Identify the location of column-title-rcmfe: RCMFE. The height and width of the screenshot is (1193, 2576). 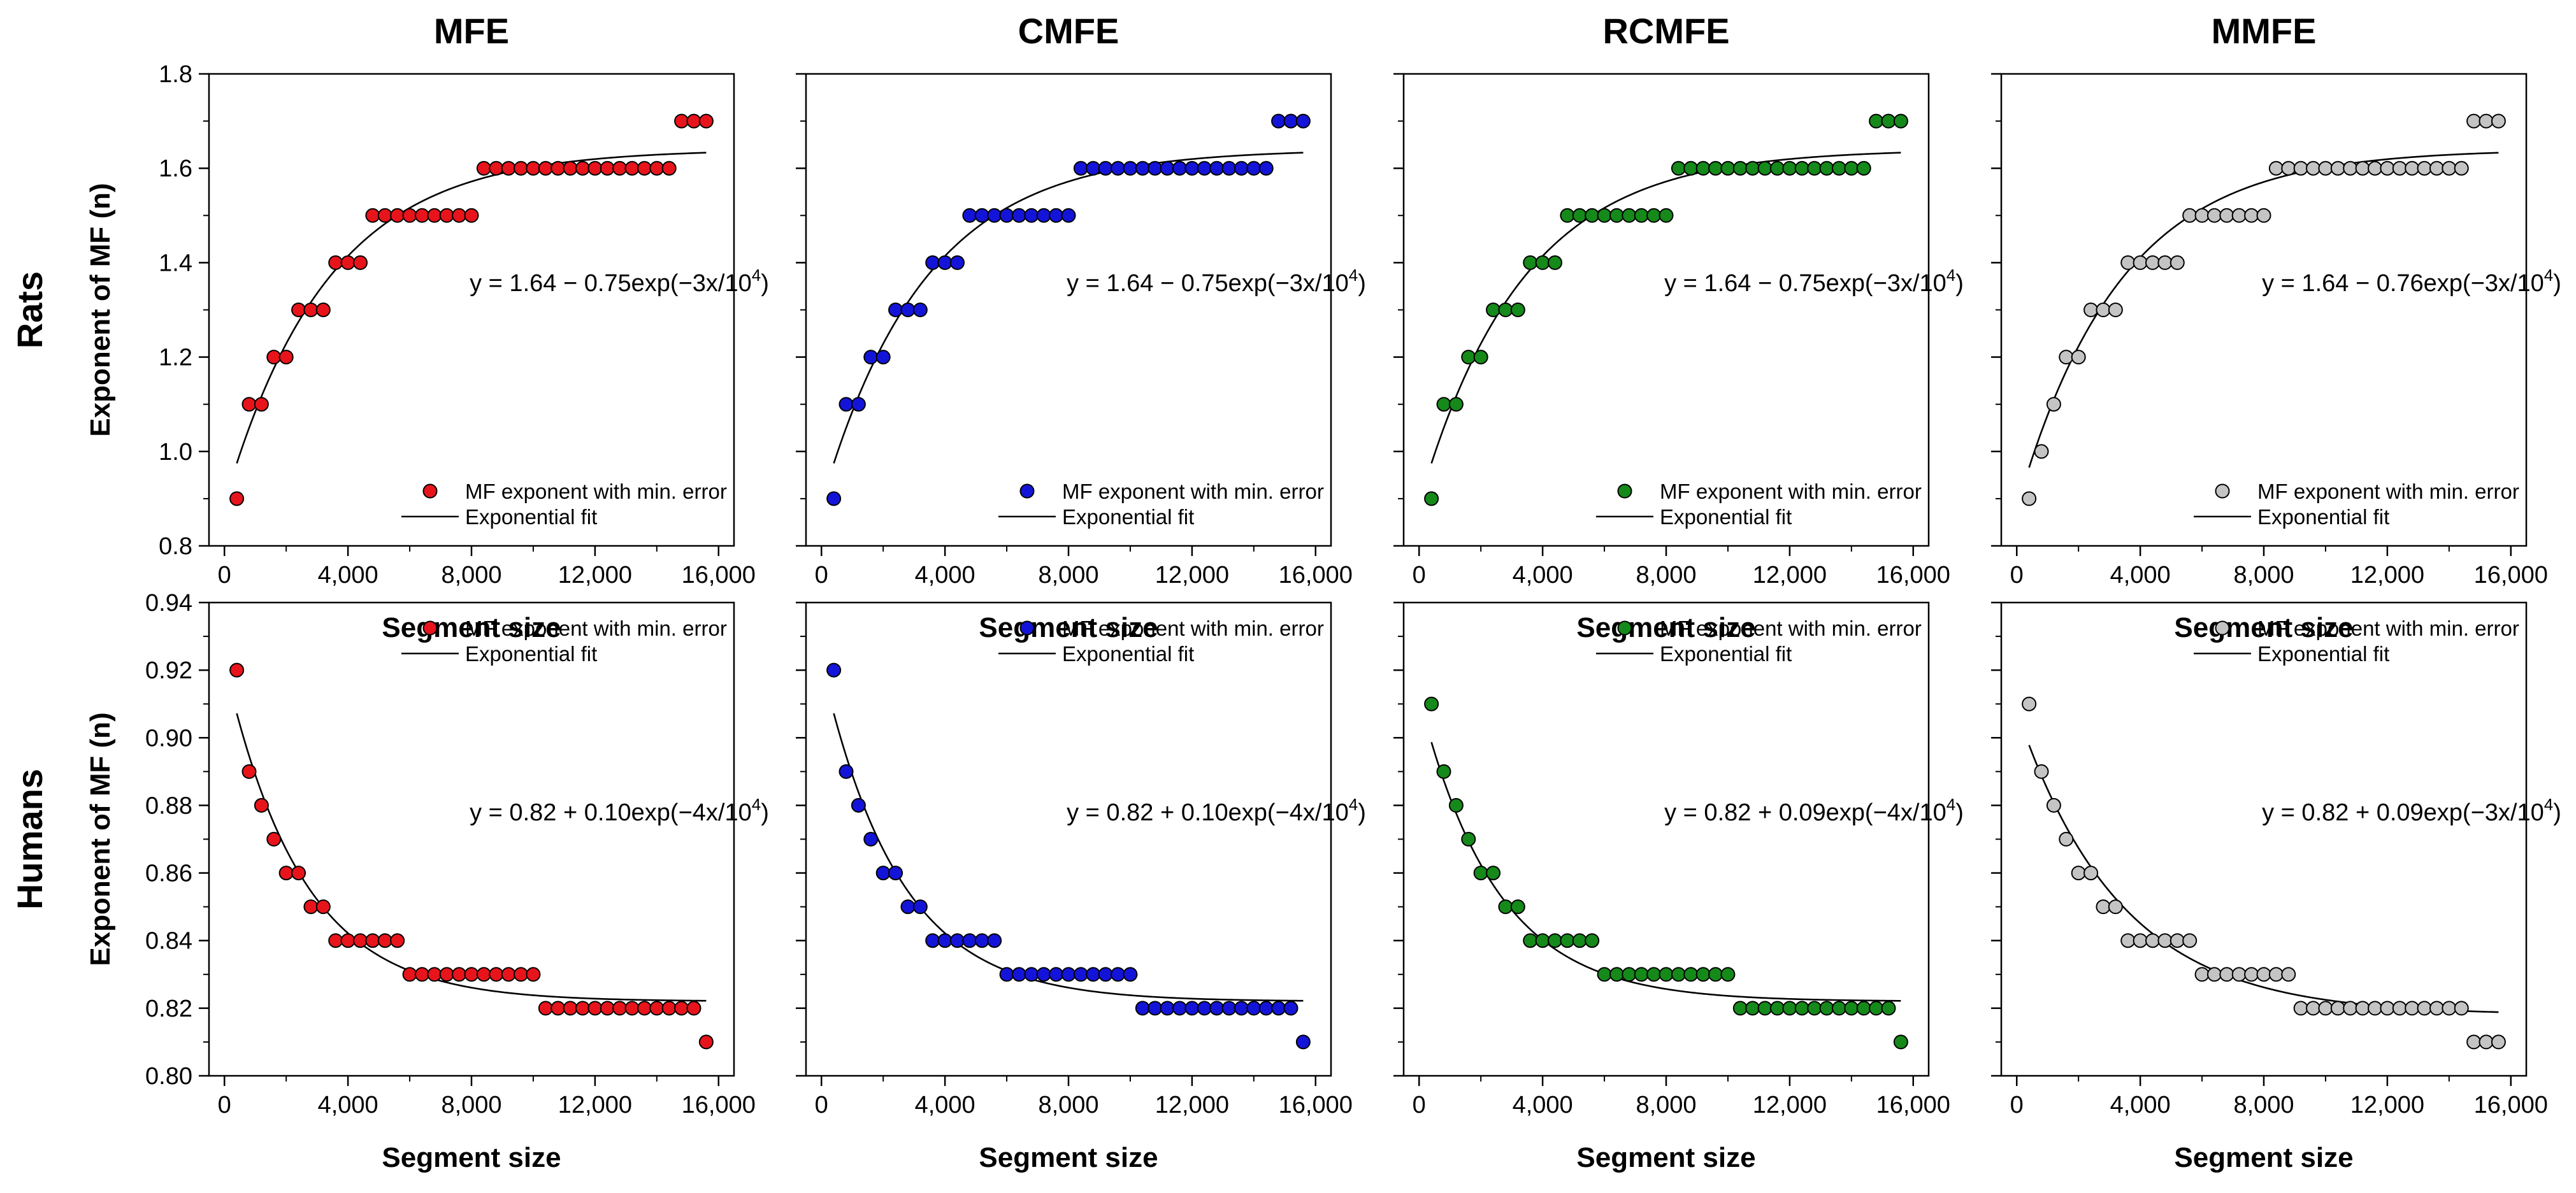
(1666, 31).